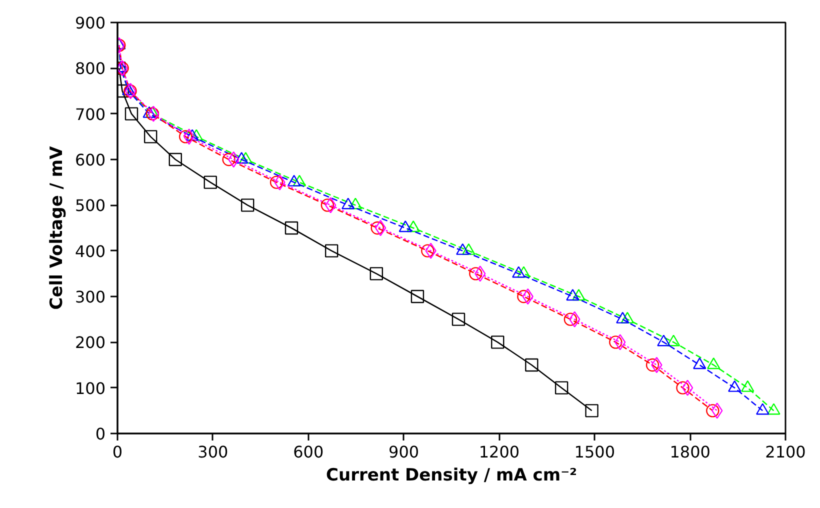  What do you see at coordinates (90, 388) in the screenshot?
I see `y-tick-label: 100` at bounding box center [90, 388].